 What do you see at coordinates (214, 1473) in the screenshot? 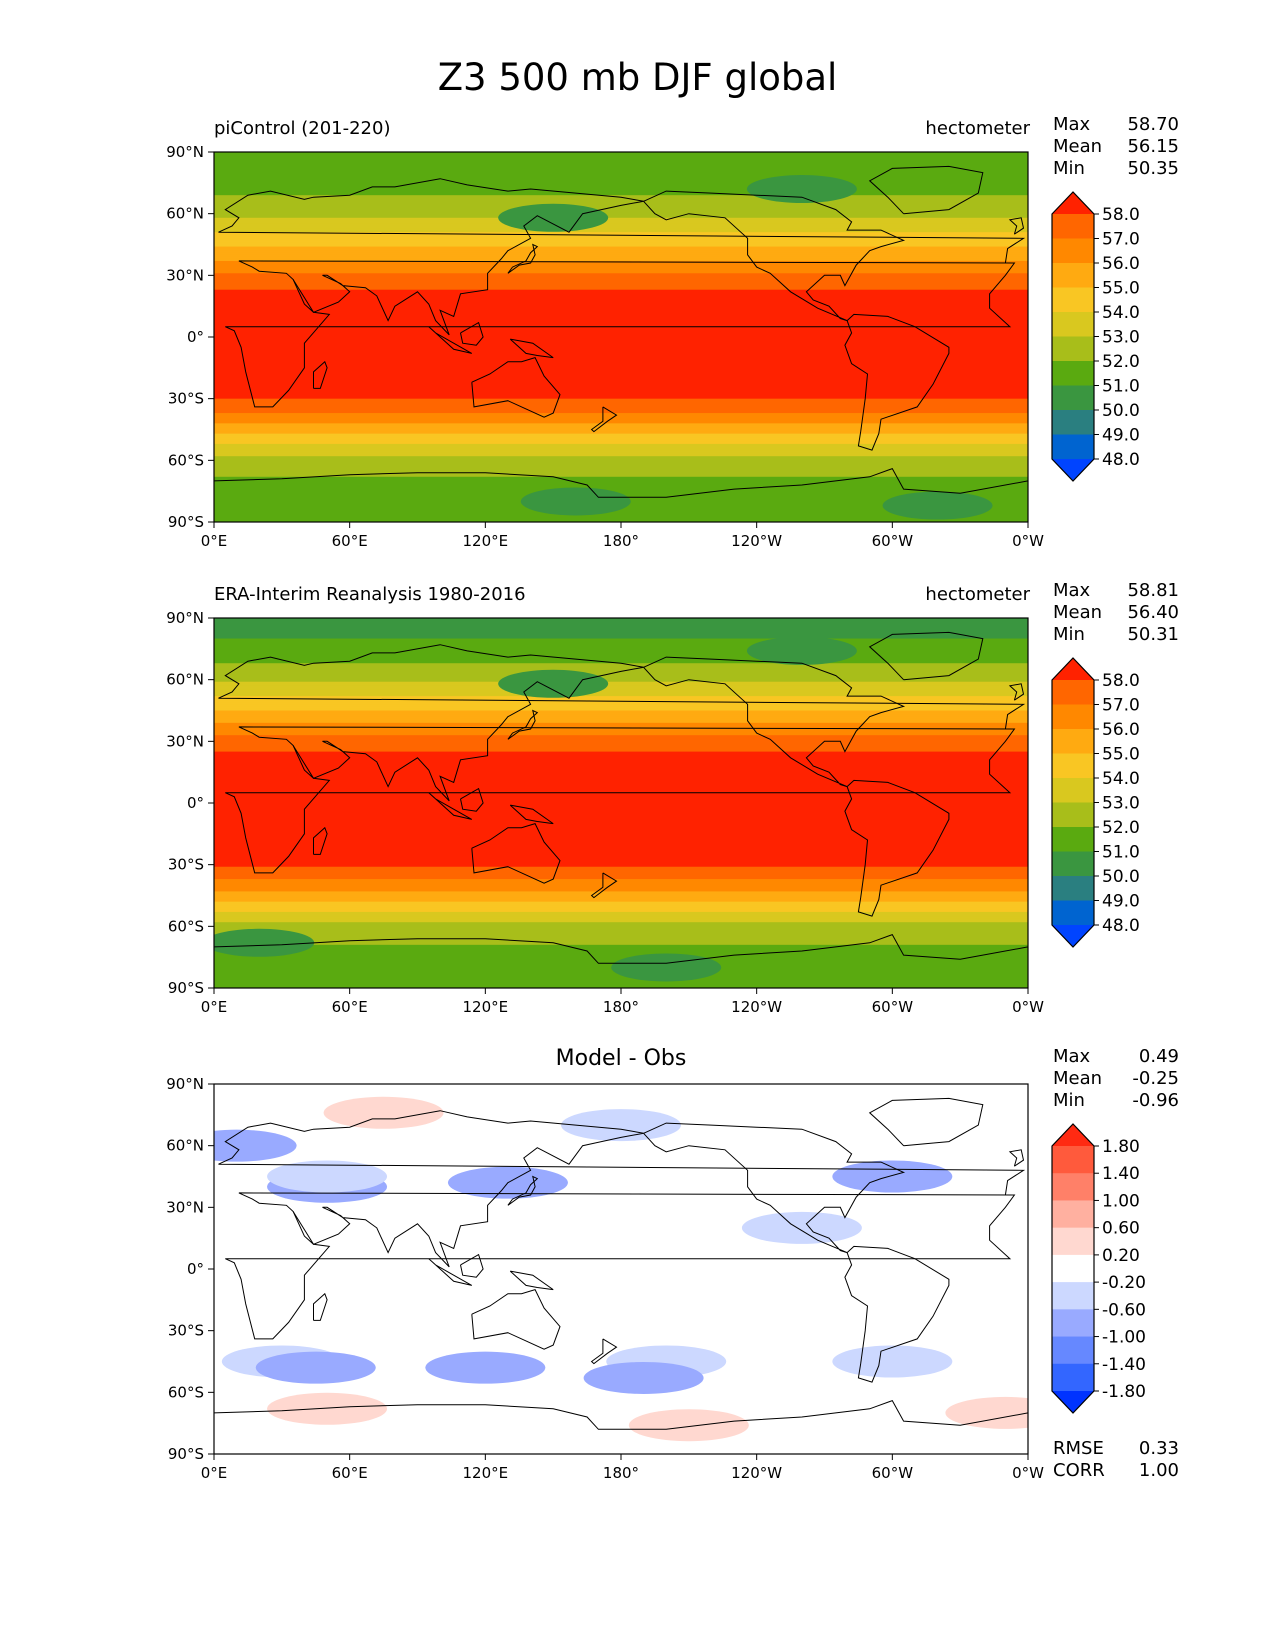
I see `lon-tick-label: 0°E` at bounding box center [214, 1473].